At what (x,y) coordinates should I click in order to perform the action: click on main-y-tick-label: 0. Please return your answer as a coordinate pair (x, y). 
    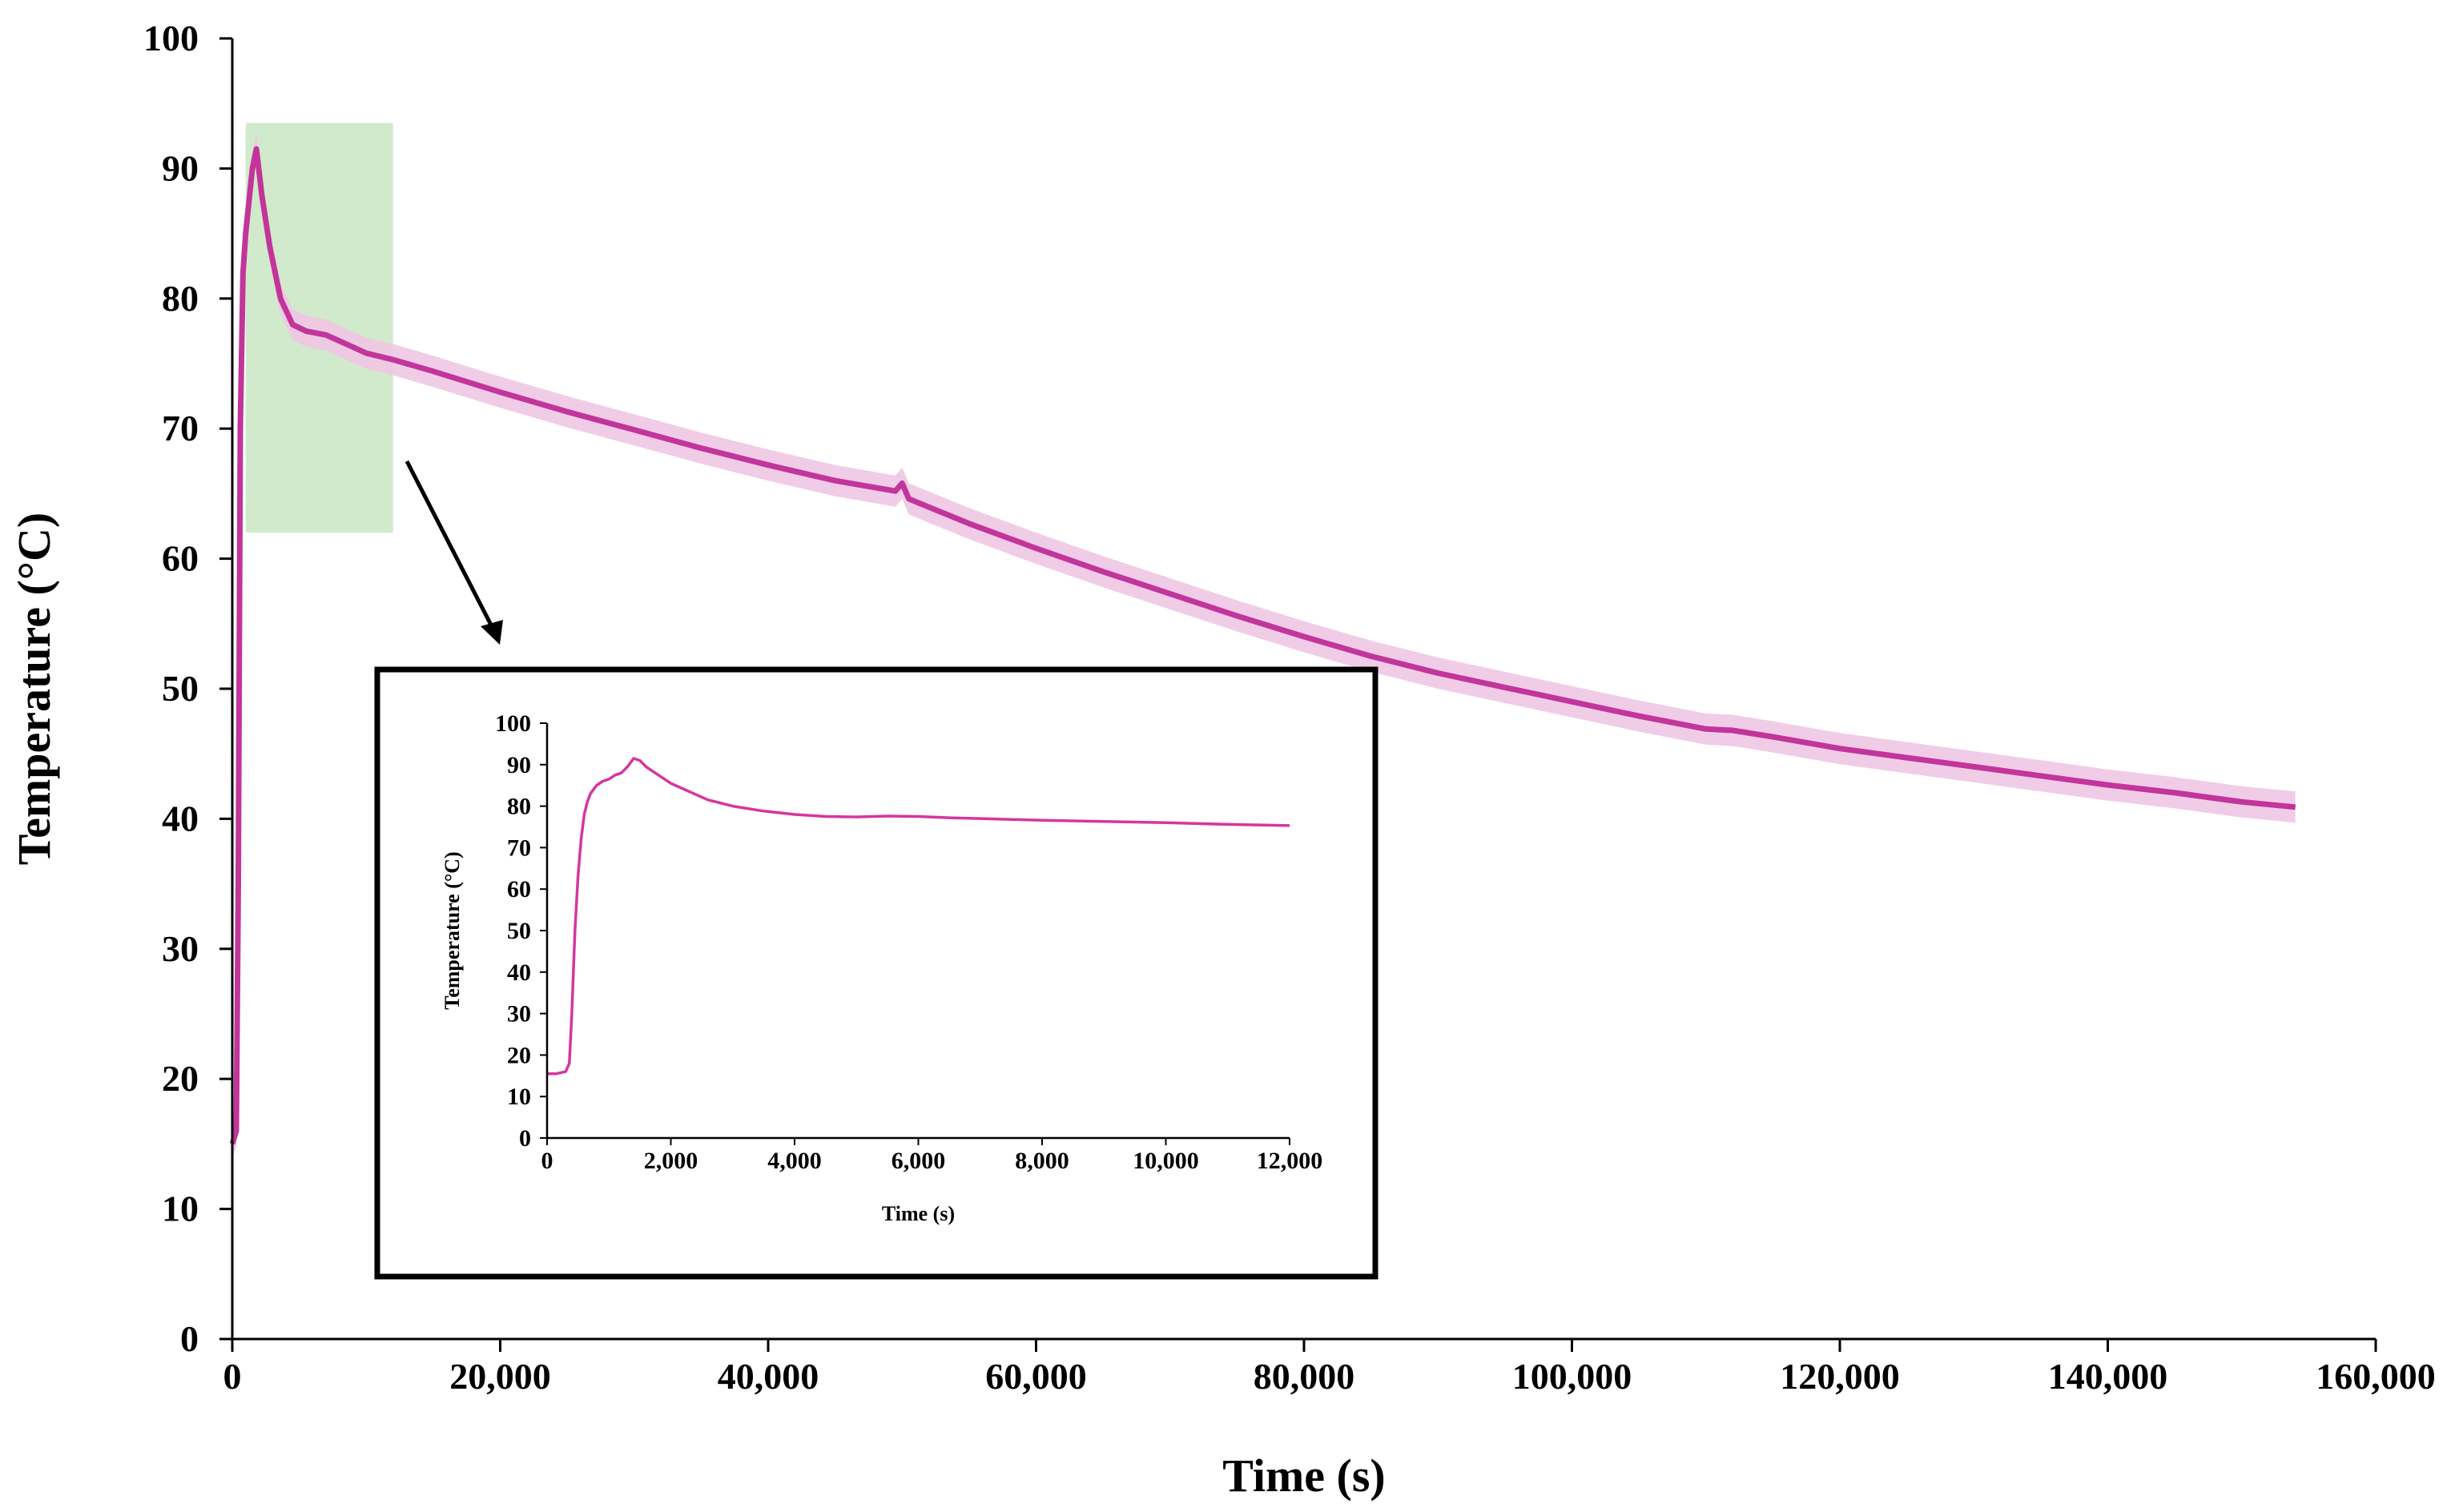
    Looking at the image, I should click on (189, 1338).